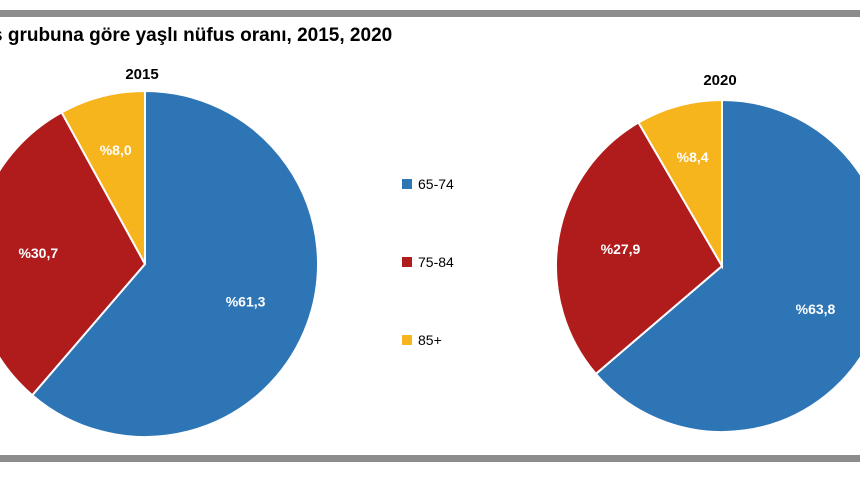  I want to click on slice-75-84-2020, so click(639, 248).